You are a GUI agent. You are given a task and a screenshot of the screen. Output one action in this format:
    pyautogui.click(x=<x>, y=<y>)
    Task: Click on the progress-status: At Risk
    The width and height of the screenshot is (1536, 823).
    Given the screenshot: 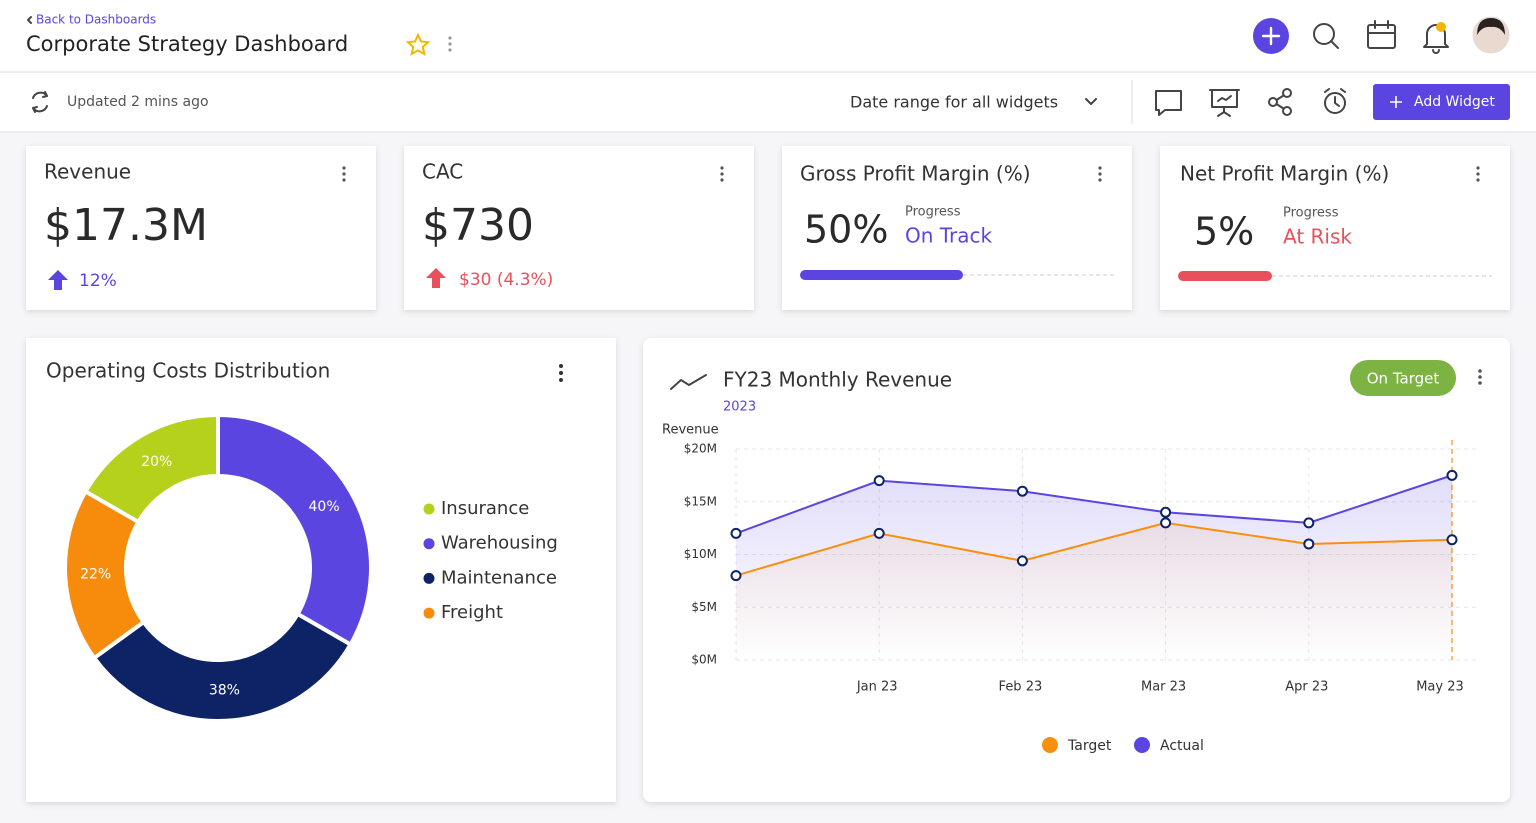 What is the action you would take?
    pyautogui.click(x=1317, y=237)
    